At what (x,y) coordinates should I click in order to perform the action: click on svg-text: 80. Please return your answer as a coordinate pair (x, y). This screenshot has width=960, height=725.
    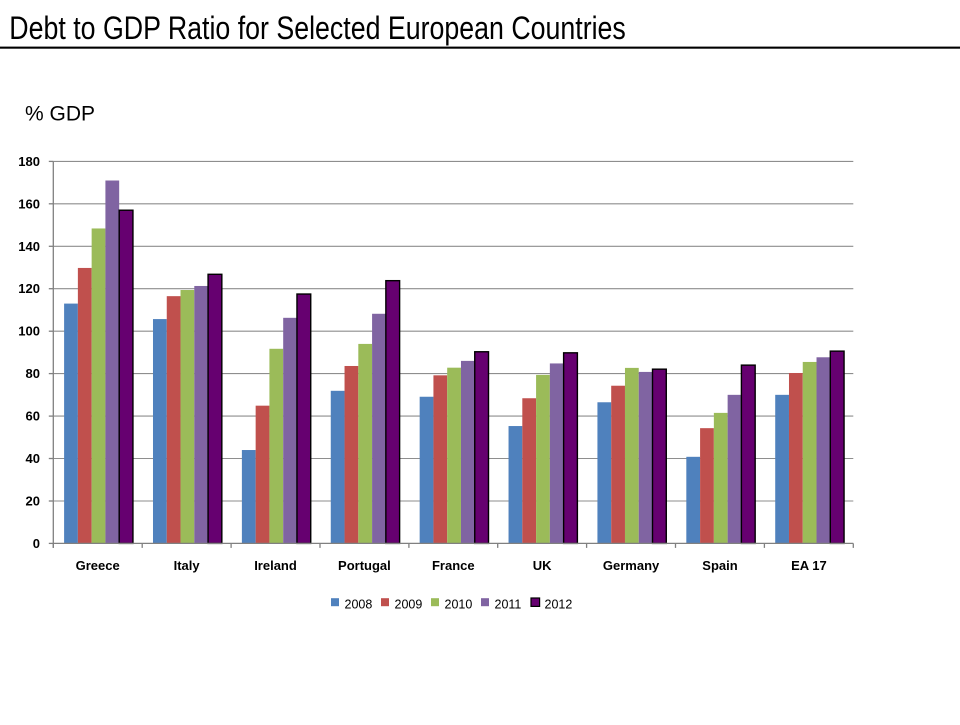
    Looking at the image, I should click on (33, 373).